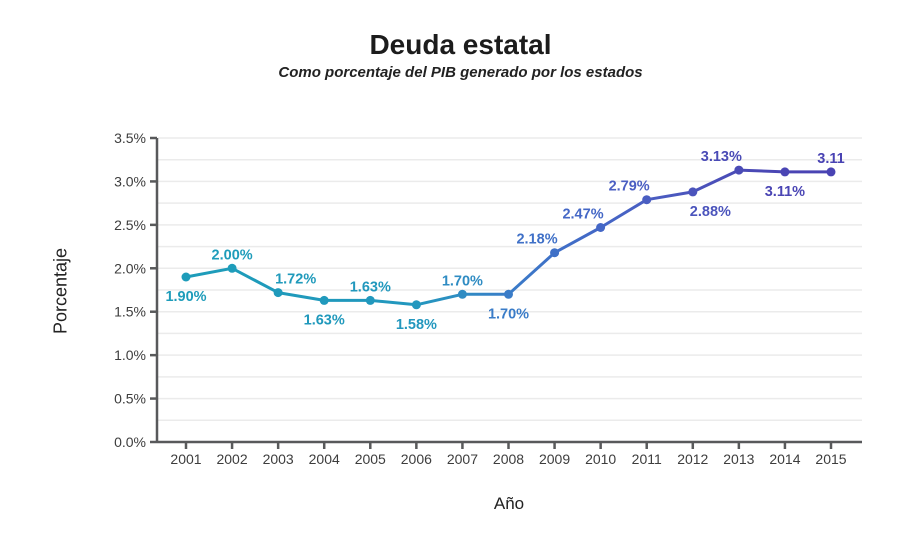 The image size is (921, 551). What do you see at coordinates (231, 459) in the screenshot?
I see `x-tick-label: 2002` at bounding box center [231, 459].